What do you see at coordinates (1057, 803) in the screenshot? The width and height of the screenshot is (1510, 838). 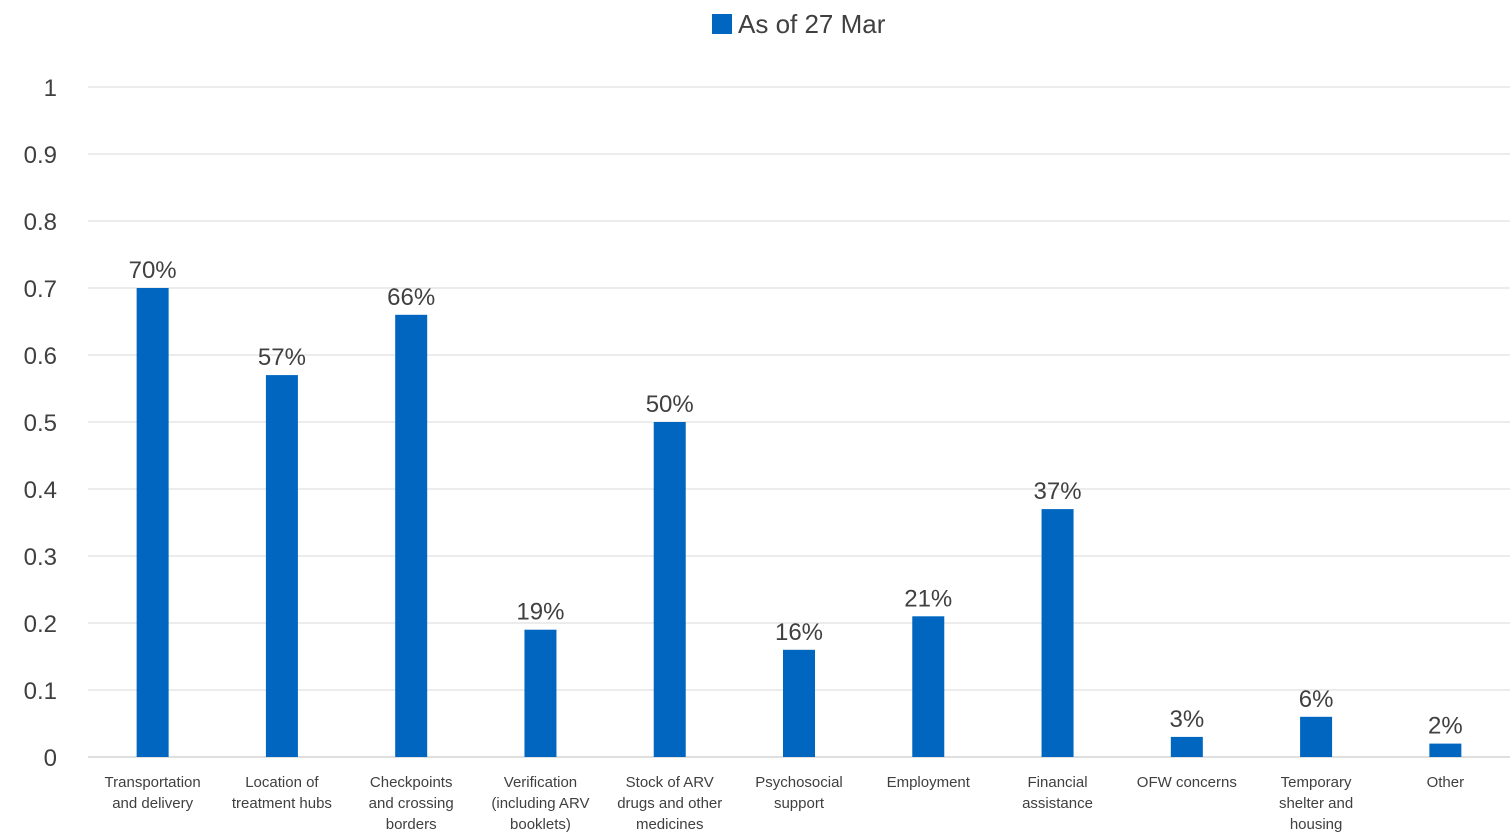 I see `x-tick-label-line: assistance` at bounding box center [1057, 803].